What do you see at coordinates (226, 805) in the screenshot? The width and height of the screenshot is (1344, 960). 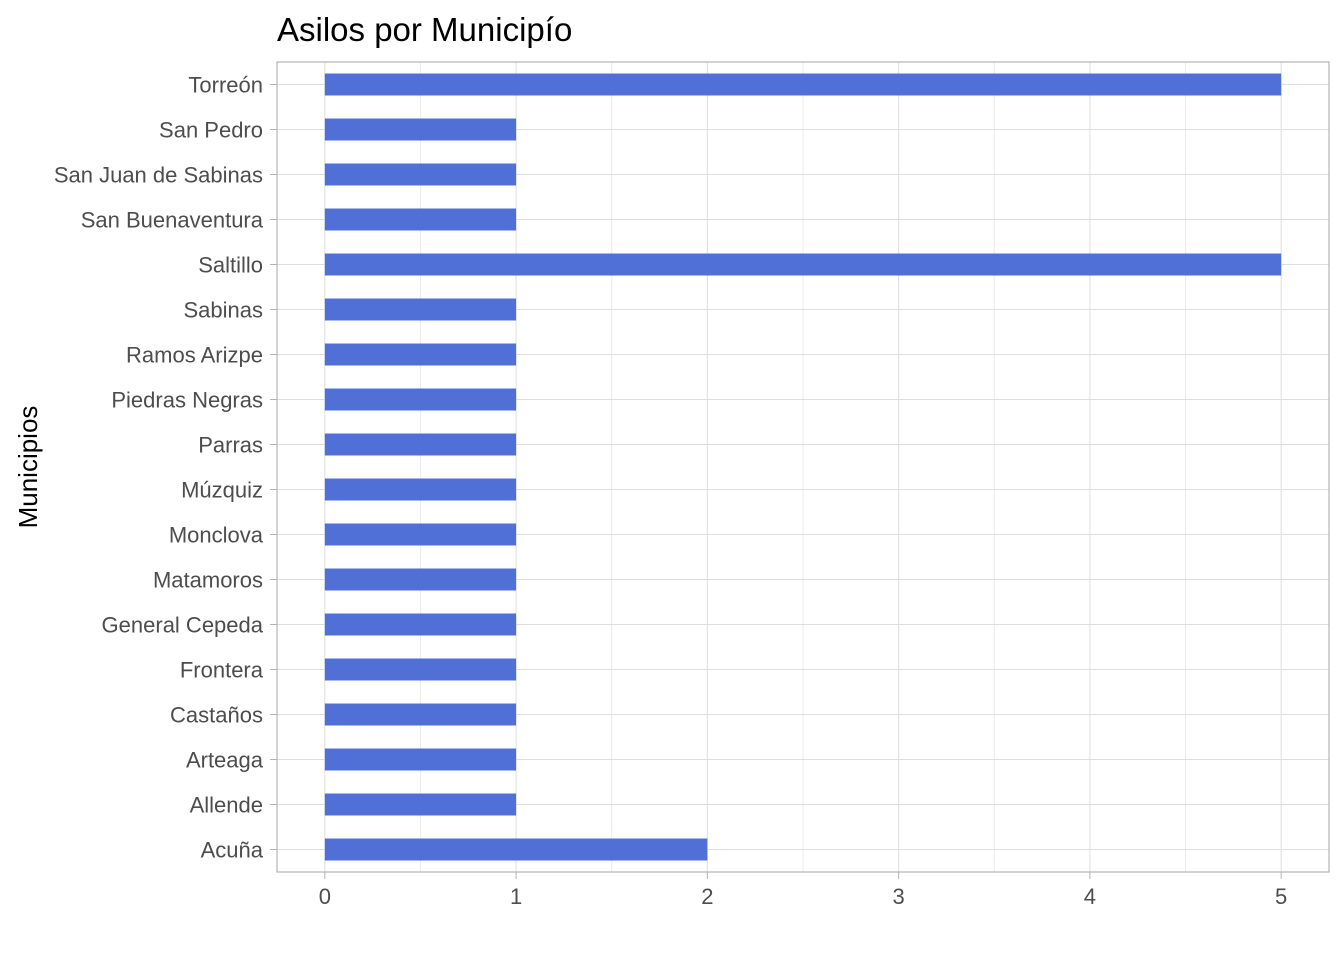 I see `y-tick-label: Allende` at bounding box center [226, 805].